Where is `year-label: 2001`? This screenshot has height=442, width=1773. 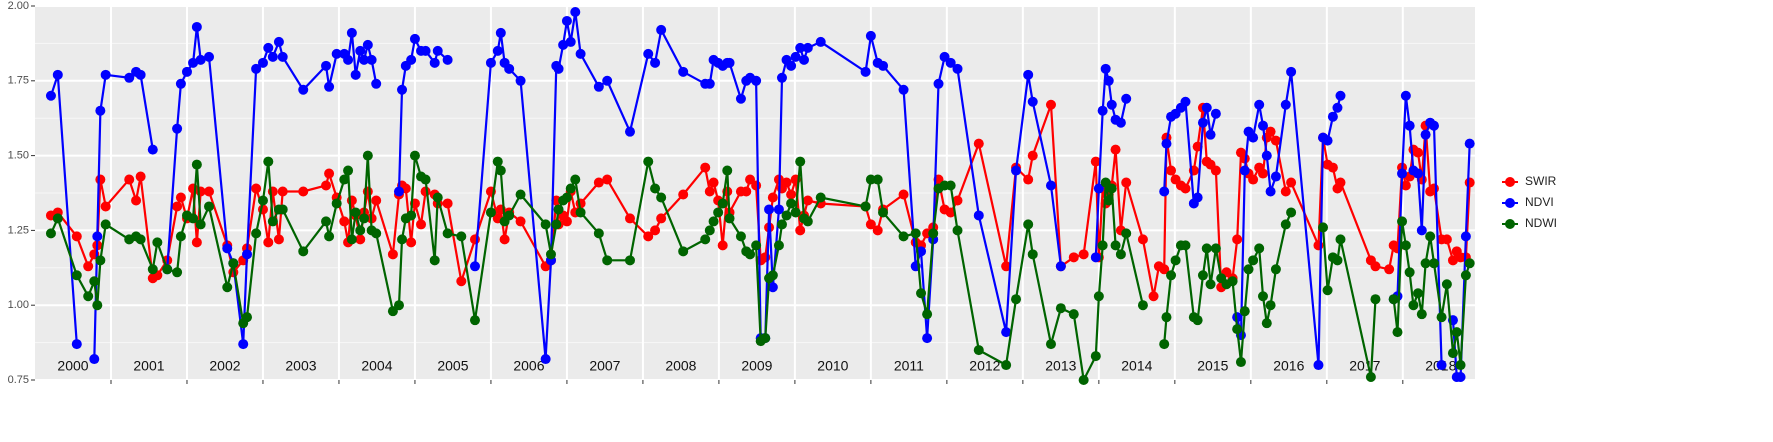
year-label: 2001 is located at coordinates (148, 366).